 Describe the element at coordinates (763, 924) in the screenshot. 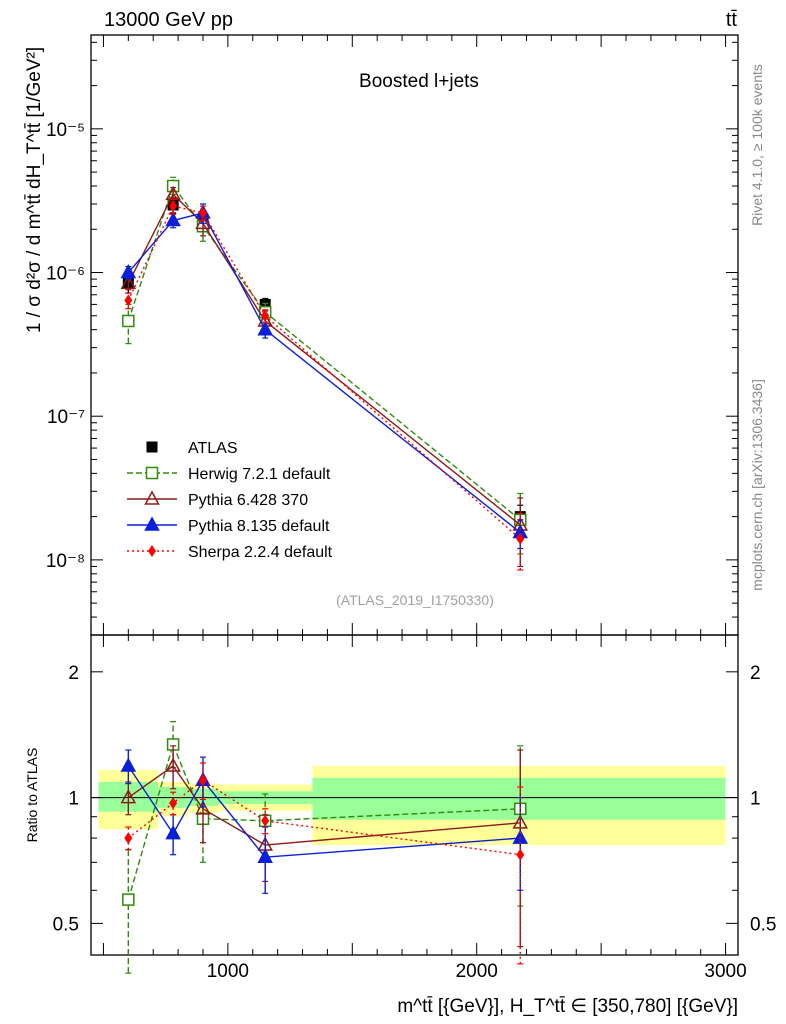

I see `ratio-y-tick-label-right: 0.5` at that location.